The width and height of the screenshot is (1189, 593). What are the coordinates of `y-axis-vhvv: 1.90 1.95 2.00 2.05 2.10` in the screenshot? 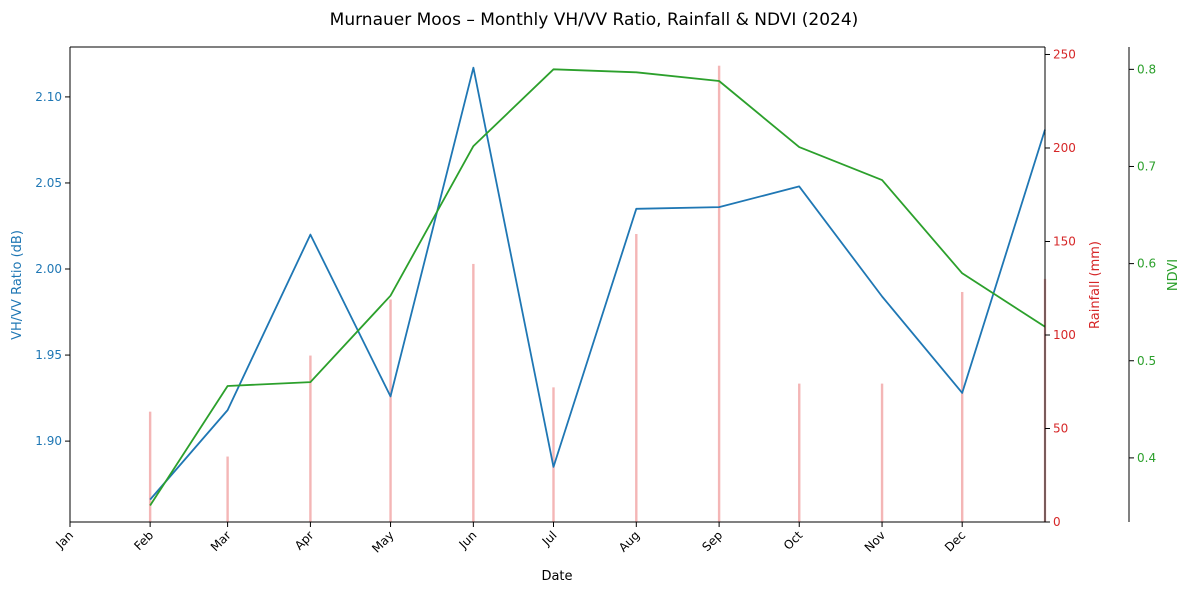 It's located at (52, 269).